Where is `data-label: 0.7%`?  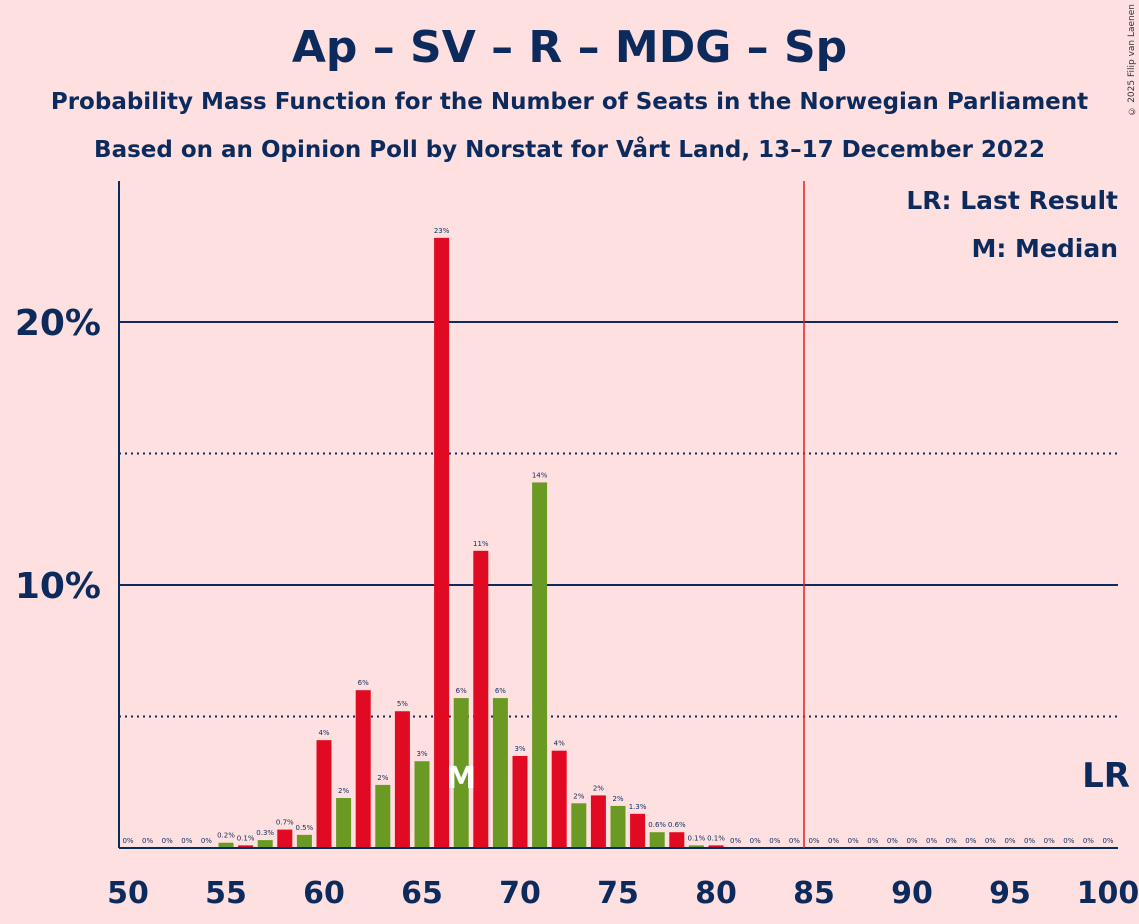
data-label: 0.7% is located at coordinates (285, 823).